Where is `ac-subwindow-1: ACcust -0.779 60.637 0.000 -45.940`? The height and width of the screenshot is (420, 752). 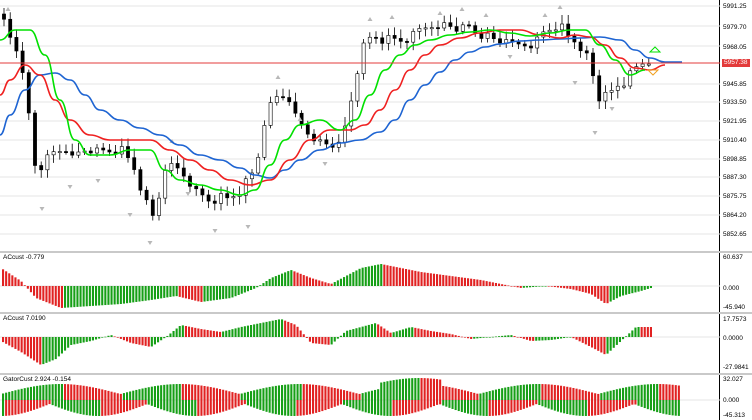 ac-subwindow-1: ACcust -0.779 60.637 0.000 -45.940 is located at coordinates (376, 282).